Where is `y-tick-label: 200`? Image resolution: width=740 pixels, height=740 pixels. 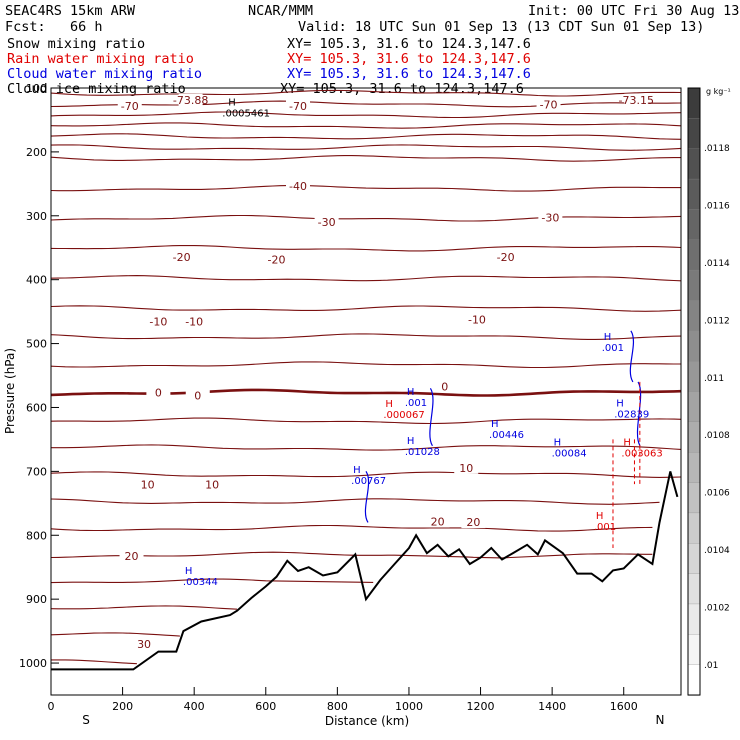 y-tick-label: 200 is located at coordinates (36, 152).